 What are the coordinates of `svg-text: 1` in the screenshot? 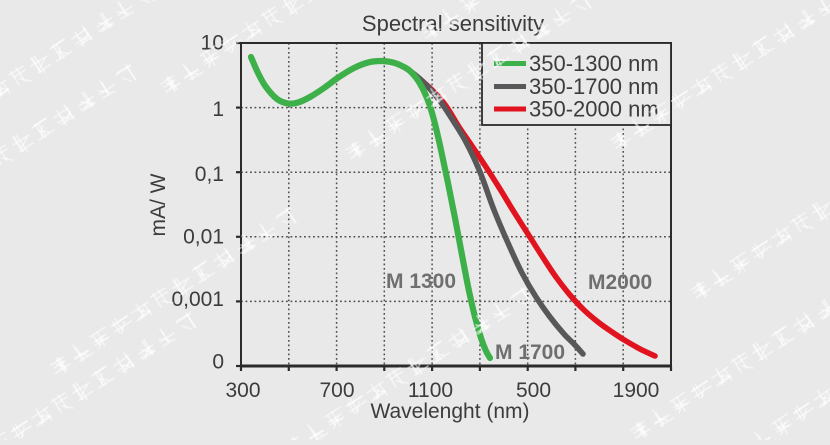 It's located at (218, 109).